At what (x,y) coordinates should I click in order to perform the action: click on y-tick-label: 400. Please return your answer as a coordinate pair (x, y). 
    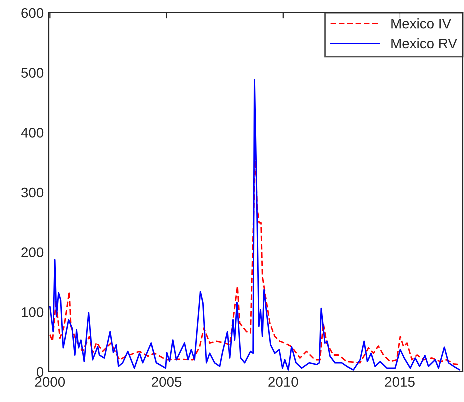
    Looking at the image, I should click on (32, 133).